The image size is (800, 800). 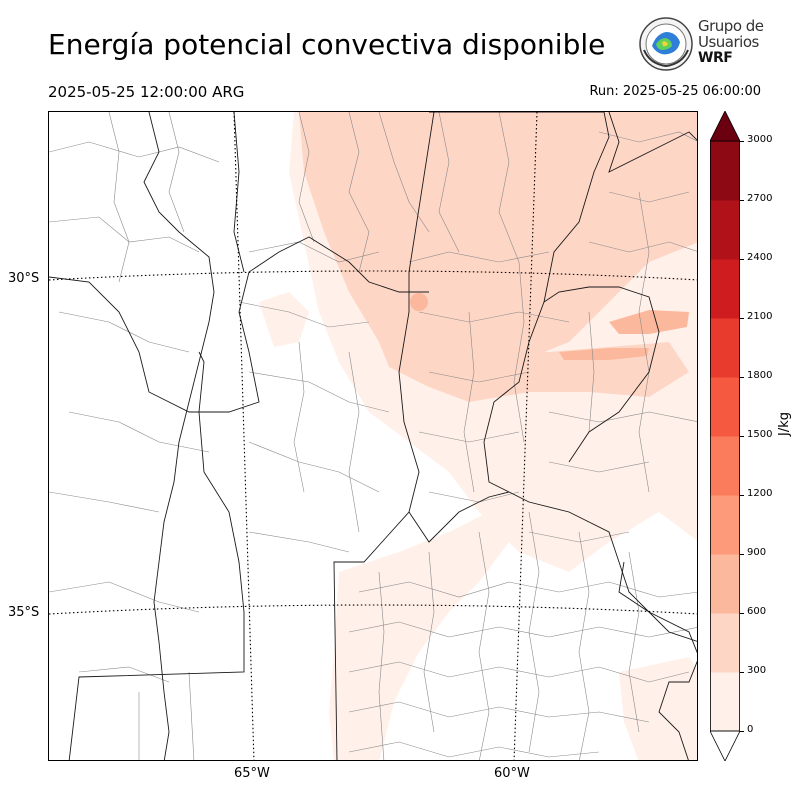 What do you see at coordinates (675, 91) in the screenshot?
I see `run-time: Run: 2025-05-25 06:00:00` at bounding box center [675, 91].